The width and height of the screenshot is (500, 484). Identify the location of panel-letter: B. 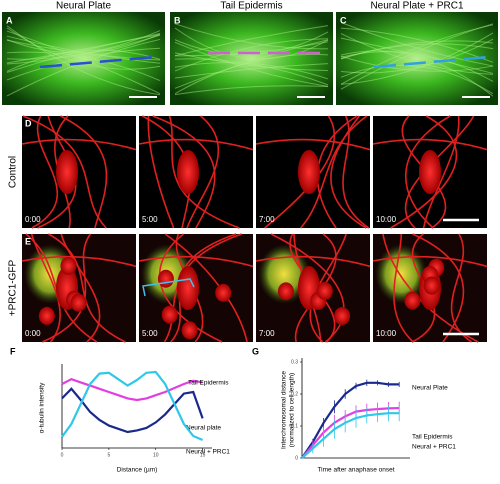
(177, 20).